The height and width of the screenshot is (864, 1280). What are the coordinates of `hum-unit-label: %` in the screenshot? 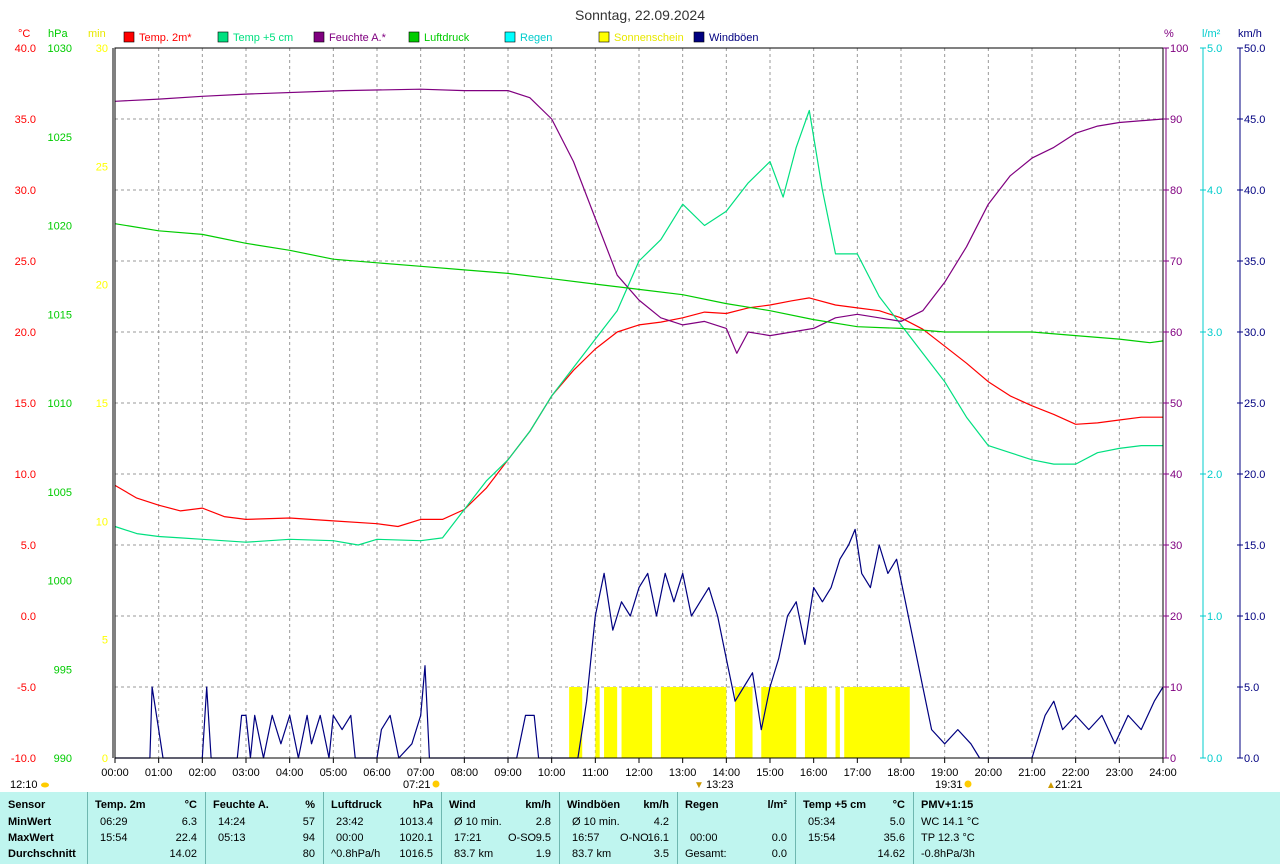 It's located at (1169, 34).